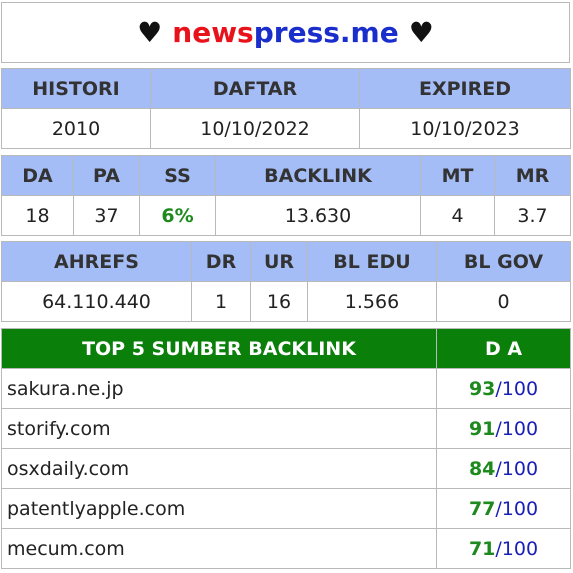 The image size is (573, 573). What do you see at coordinates (279, 301) in the screenshot?
I see `ur-value: 16` at bounding box center [279, 301].